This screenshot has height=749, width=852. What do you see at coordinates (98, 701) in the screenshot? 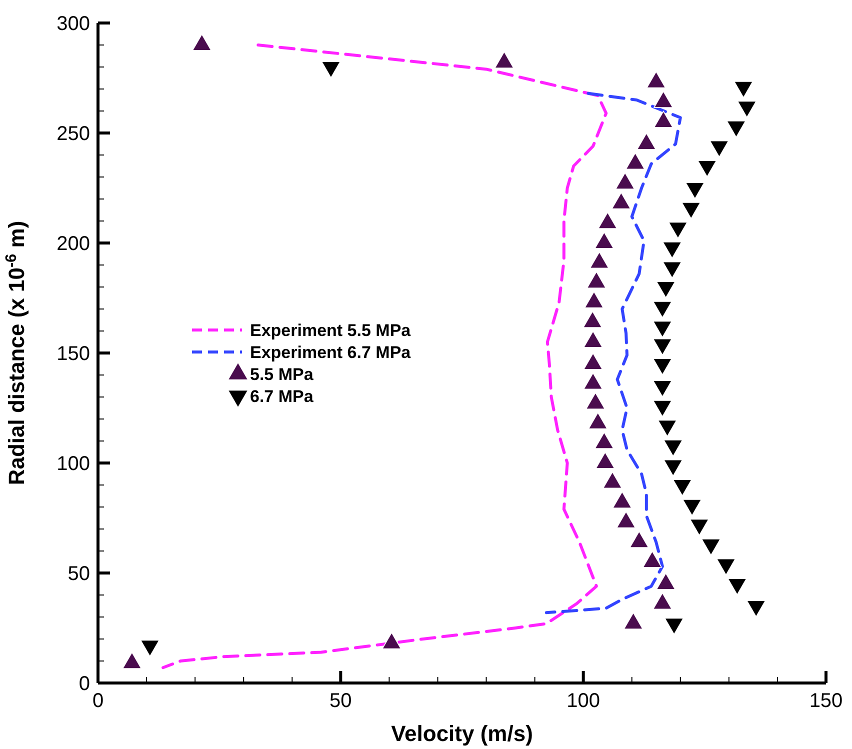
I see `x-tick-label: 0` at bounding box center [98, 701].